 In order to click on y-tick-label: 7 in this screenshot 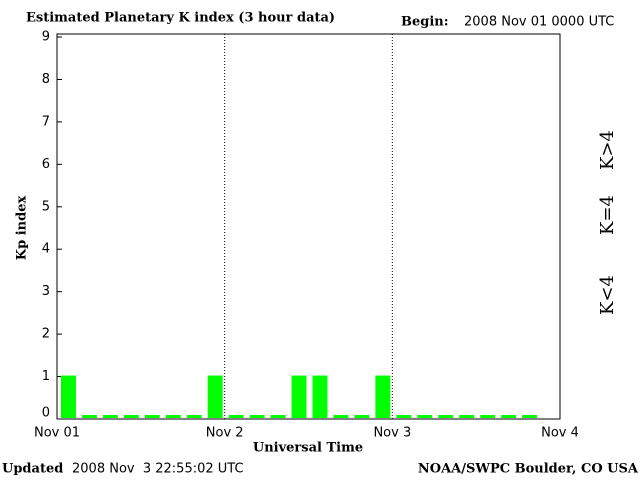, I will do `click(46, 121)`.